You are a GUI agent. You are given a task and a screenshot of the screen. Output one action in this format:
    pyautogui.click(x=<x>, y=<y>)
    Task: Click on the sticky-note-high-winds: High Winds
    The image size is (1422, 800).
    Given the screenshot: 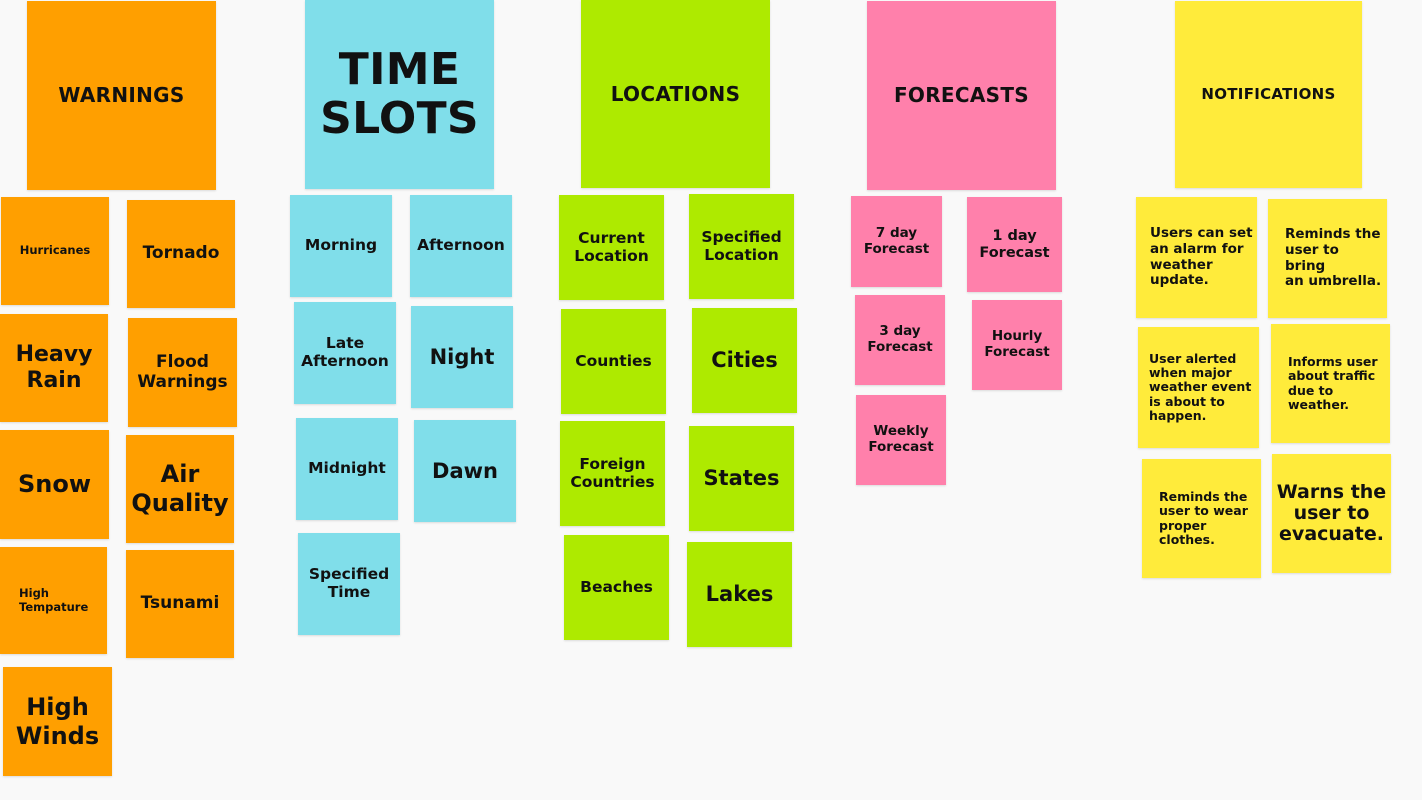 What is the action you would take?
    pyautogui.click(x=57, y=721)
    